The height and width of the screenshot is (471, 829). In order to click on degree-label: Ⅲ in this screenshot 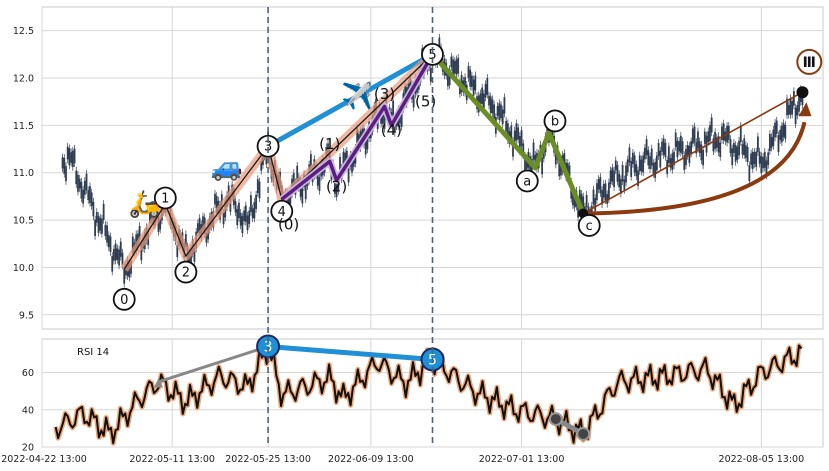, I will do `click(809, 63)`.